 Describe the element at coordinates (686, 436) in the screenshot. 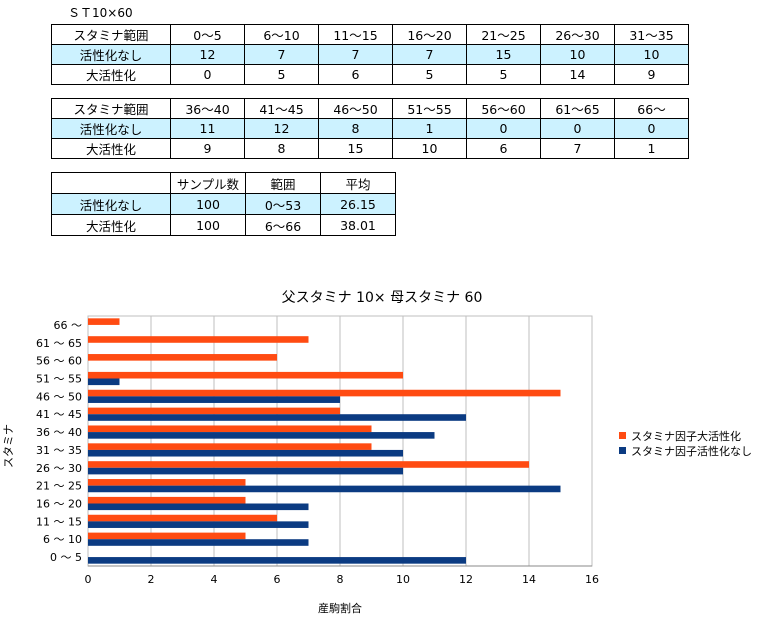

I see `legend-label: スタミナ因子大活性化` at that location.